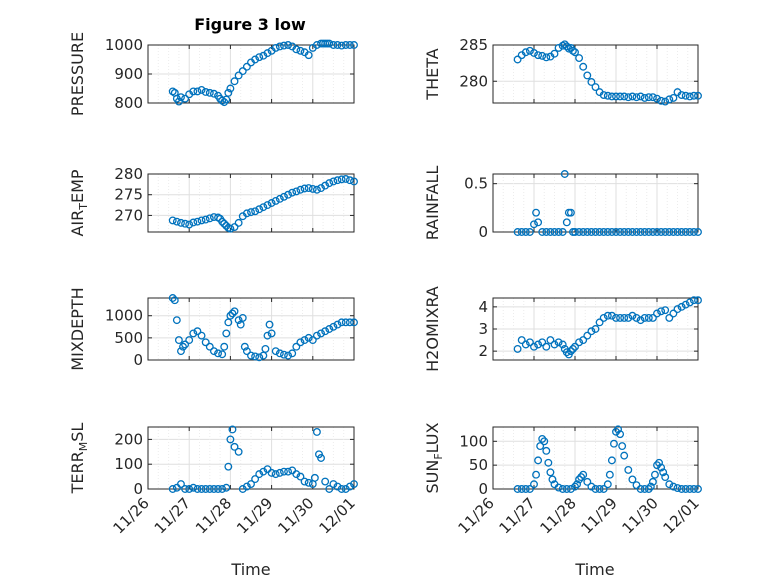 The height and width of the screenshot is (583, 778). I want to click on y-tick-label: 0, so click(138, 489).